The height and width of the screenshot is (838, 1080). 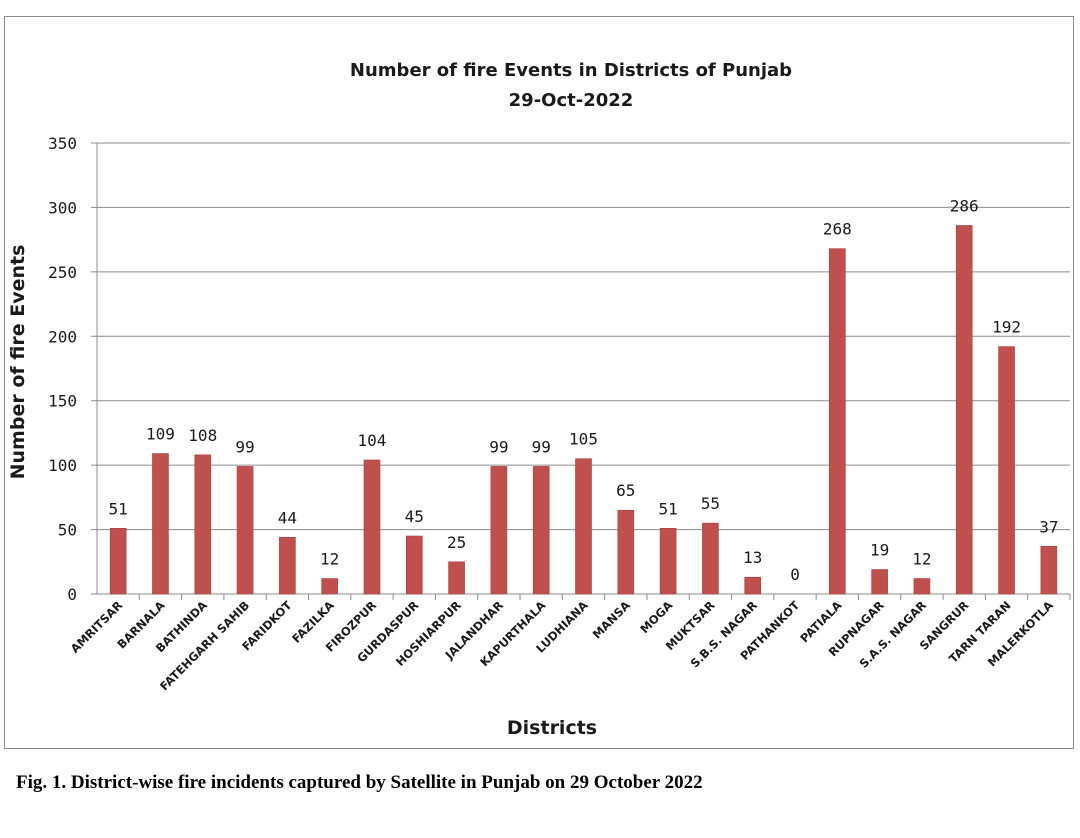 What do you see at coordinates (62, 207) in the screenshot?
I see `y-tick-label: 300` at bounding box center [62, 207].